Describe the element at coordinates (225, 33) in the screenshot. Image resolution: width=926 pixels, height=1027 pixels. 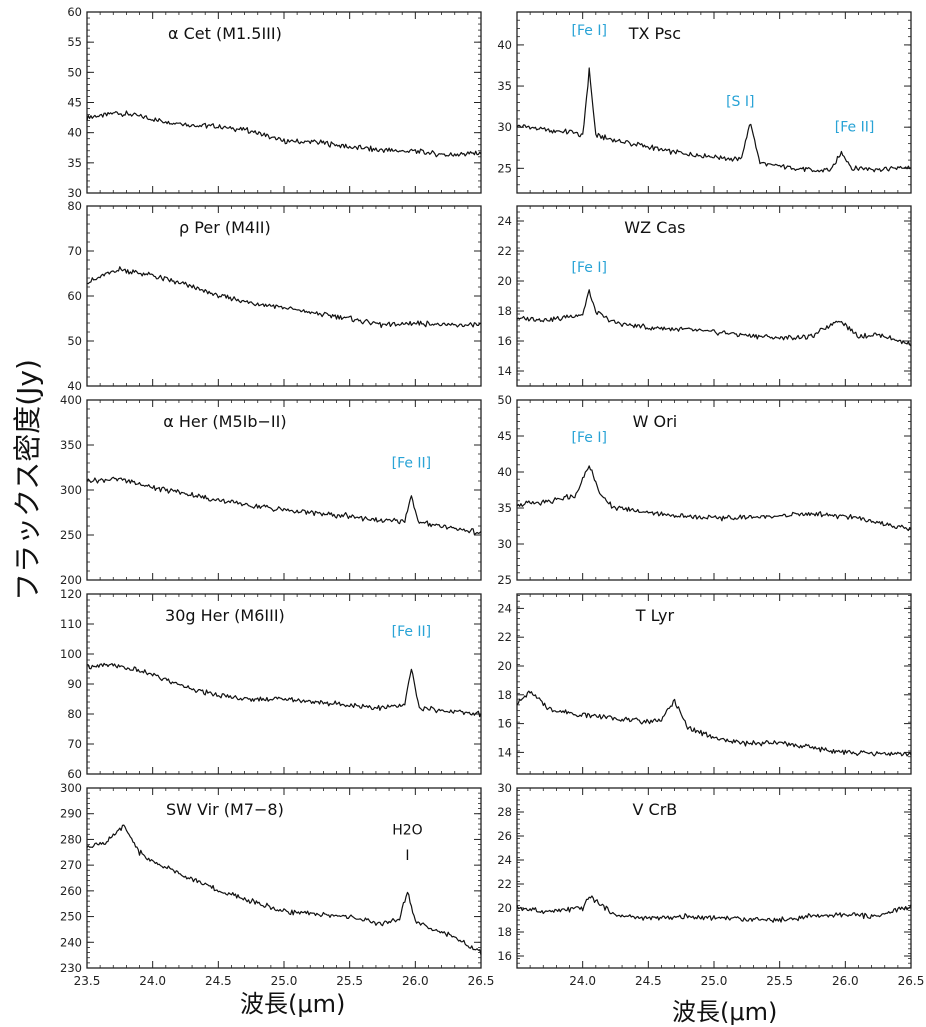
I see `panel-title: α Cet (M1.5III)` at that location.